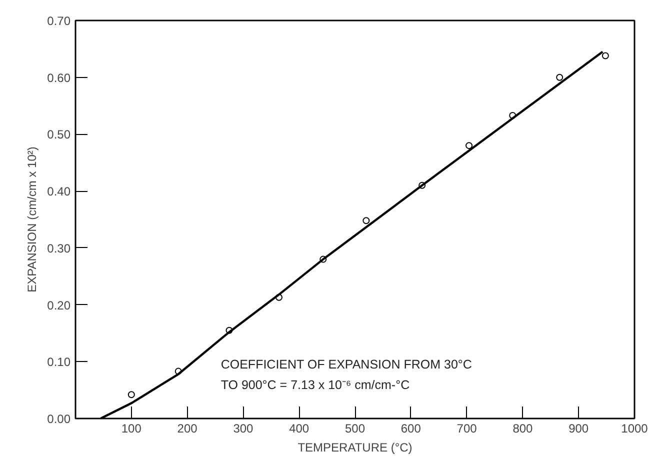  What do you see at coordinates (59, 305) in the screenshot?
I see `y-tick-label: 0.20` at bounding box center [59, 305].